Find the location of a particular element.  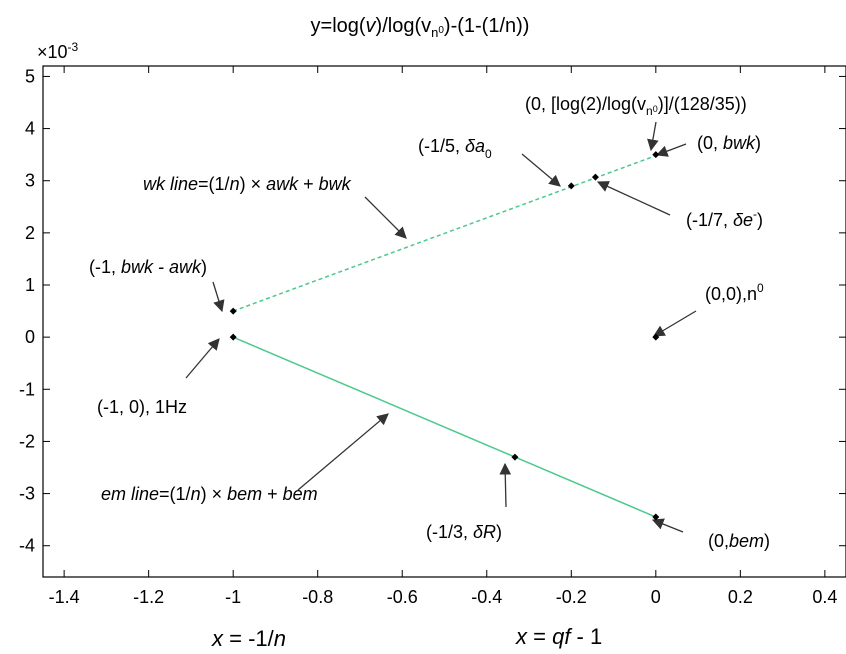

origin-n0-annotation: (0,0),n0 is located at coordinates (734, 292).